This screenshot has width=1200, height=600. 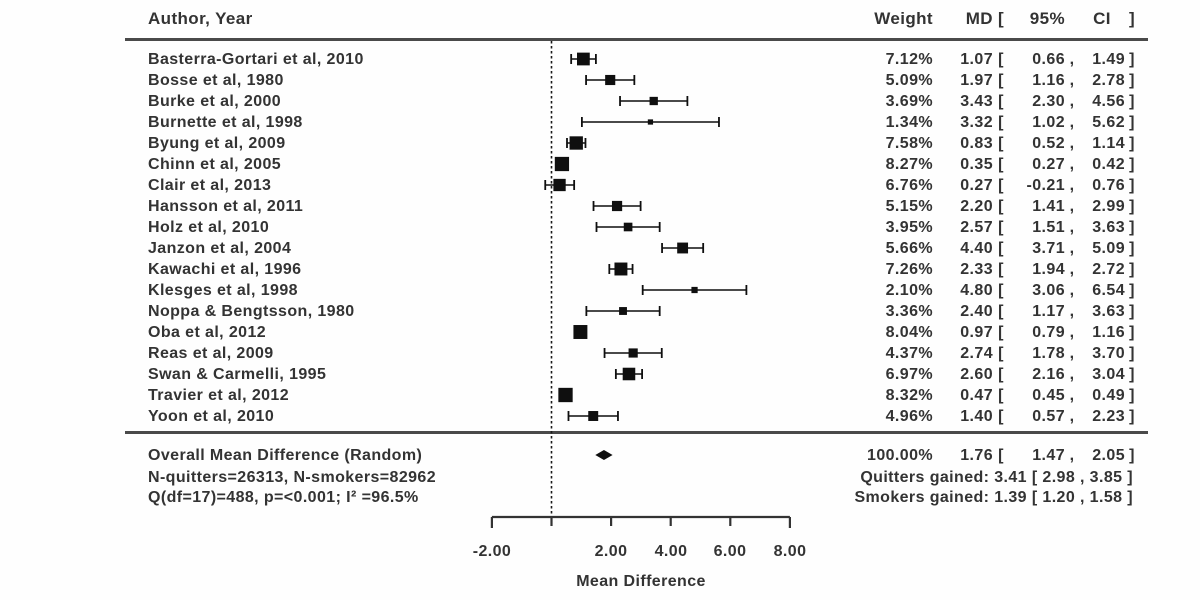 What do you see at coordinates (1108, 416) in the screenshot?
I see `study-estimate-hi: 2.23` at bounding box center [1108, 416].